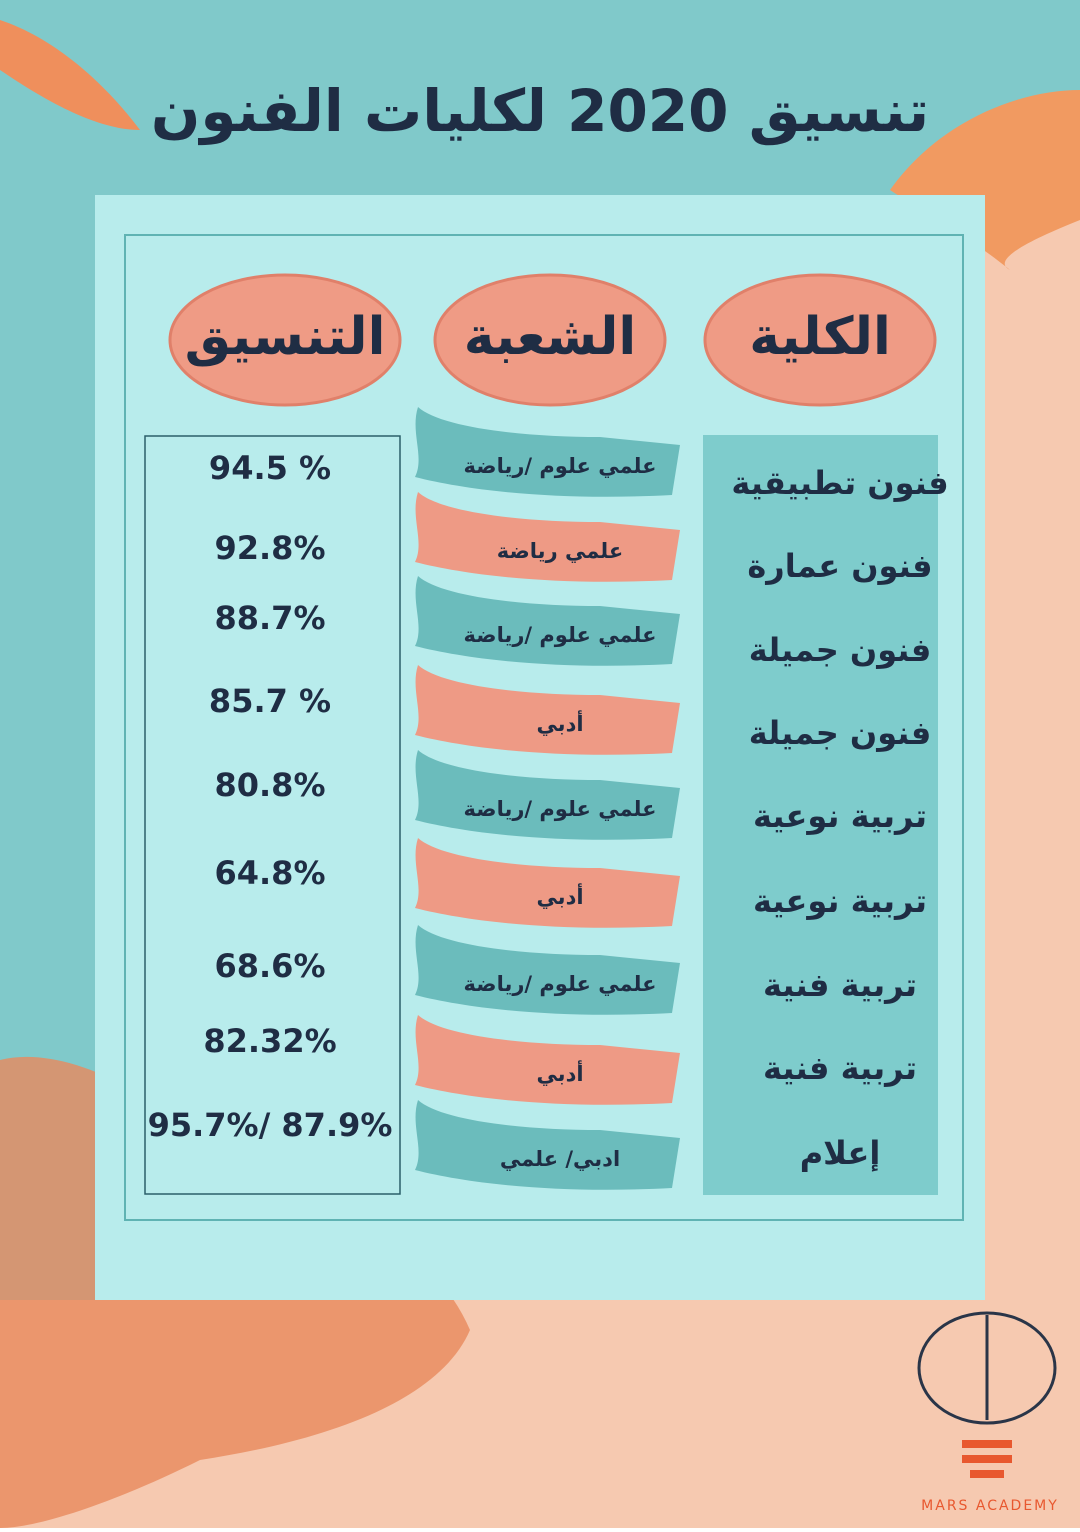  What do you see at coordinates (987, 1368) in the screenshot?
I see `logo-brain` at bounding box center [987, 1368].